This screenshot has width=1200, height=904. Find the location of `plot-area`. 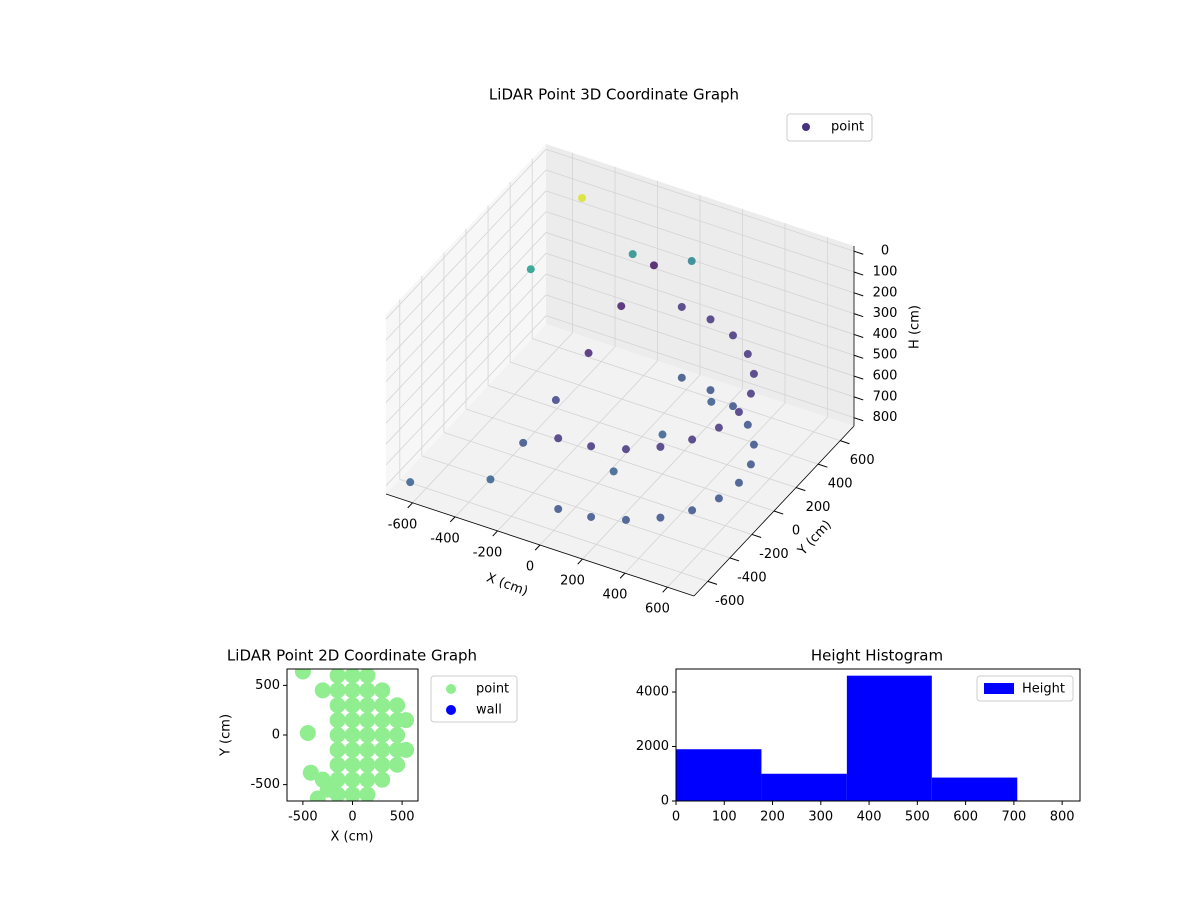

plot-area is located at coordinates (354, 735).